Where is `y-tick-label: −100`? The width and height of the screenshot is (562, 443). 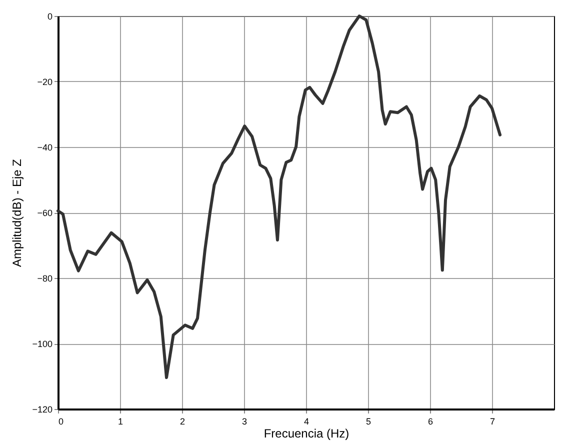 y-tick-label: −100 is located at coordinates (42, 344).